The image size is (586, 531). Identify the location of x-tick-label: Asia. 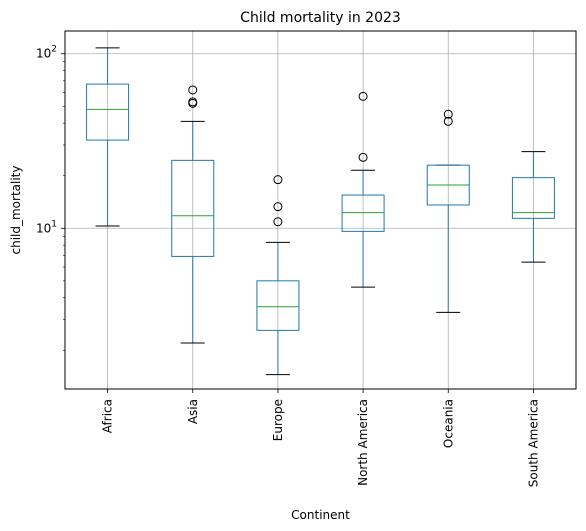
(193, 411).